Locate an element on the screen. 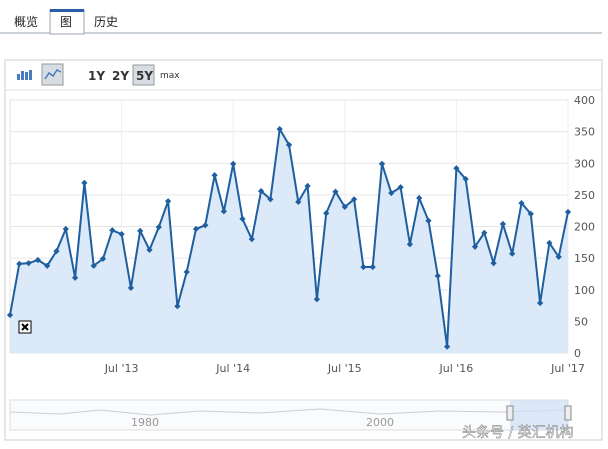 This screenshot has height=449, width=608. line-icon-box is located at coordinates (52, 74).